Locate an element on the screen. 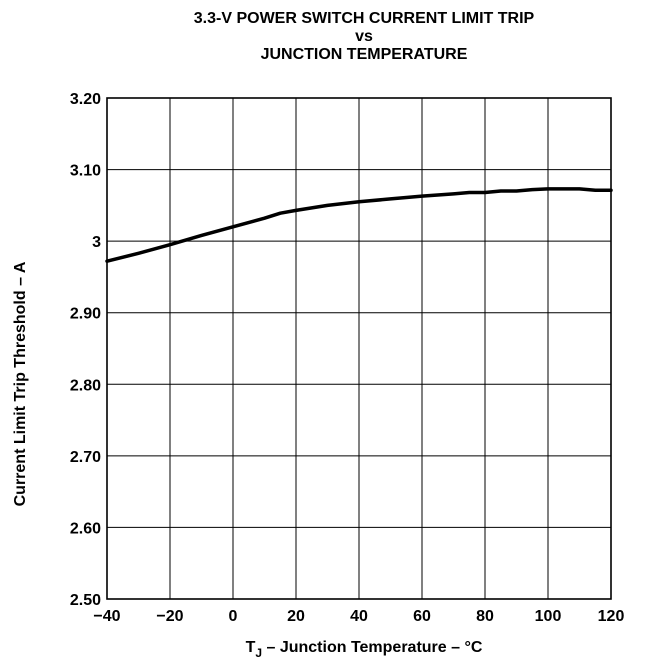 This screenshot has height=664, width=647. series-line is located at coordinates (359, 225).